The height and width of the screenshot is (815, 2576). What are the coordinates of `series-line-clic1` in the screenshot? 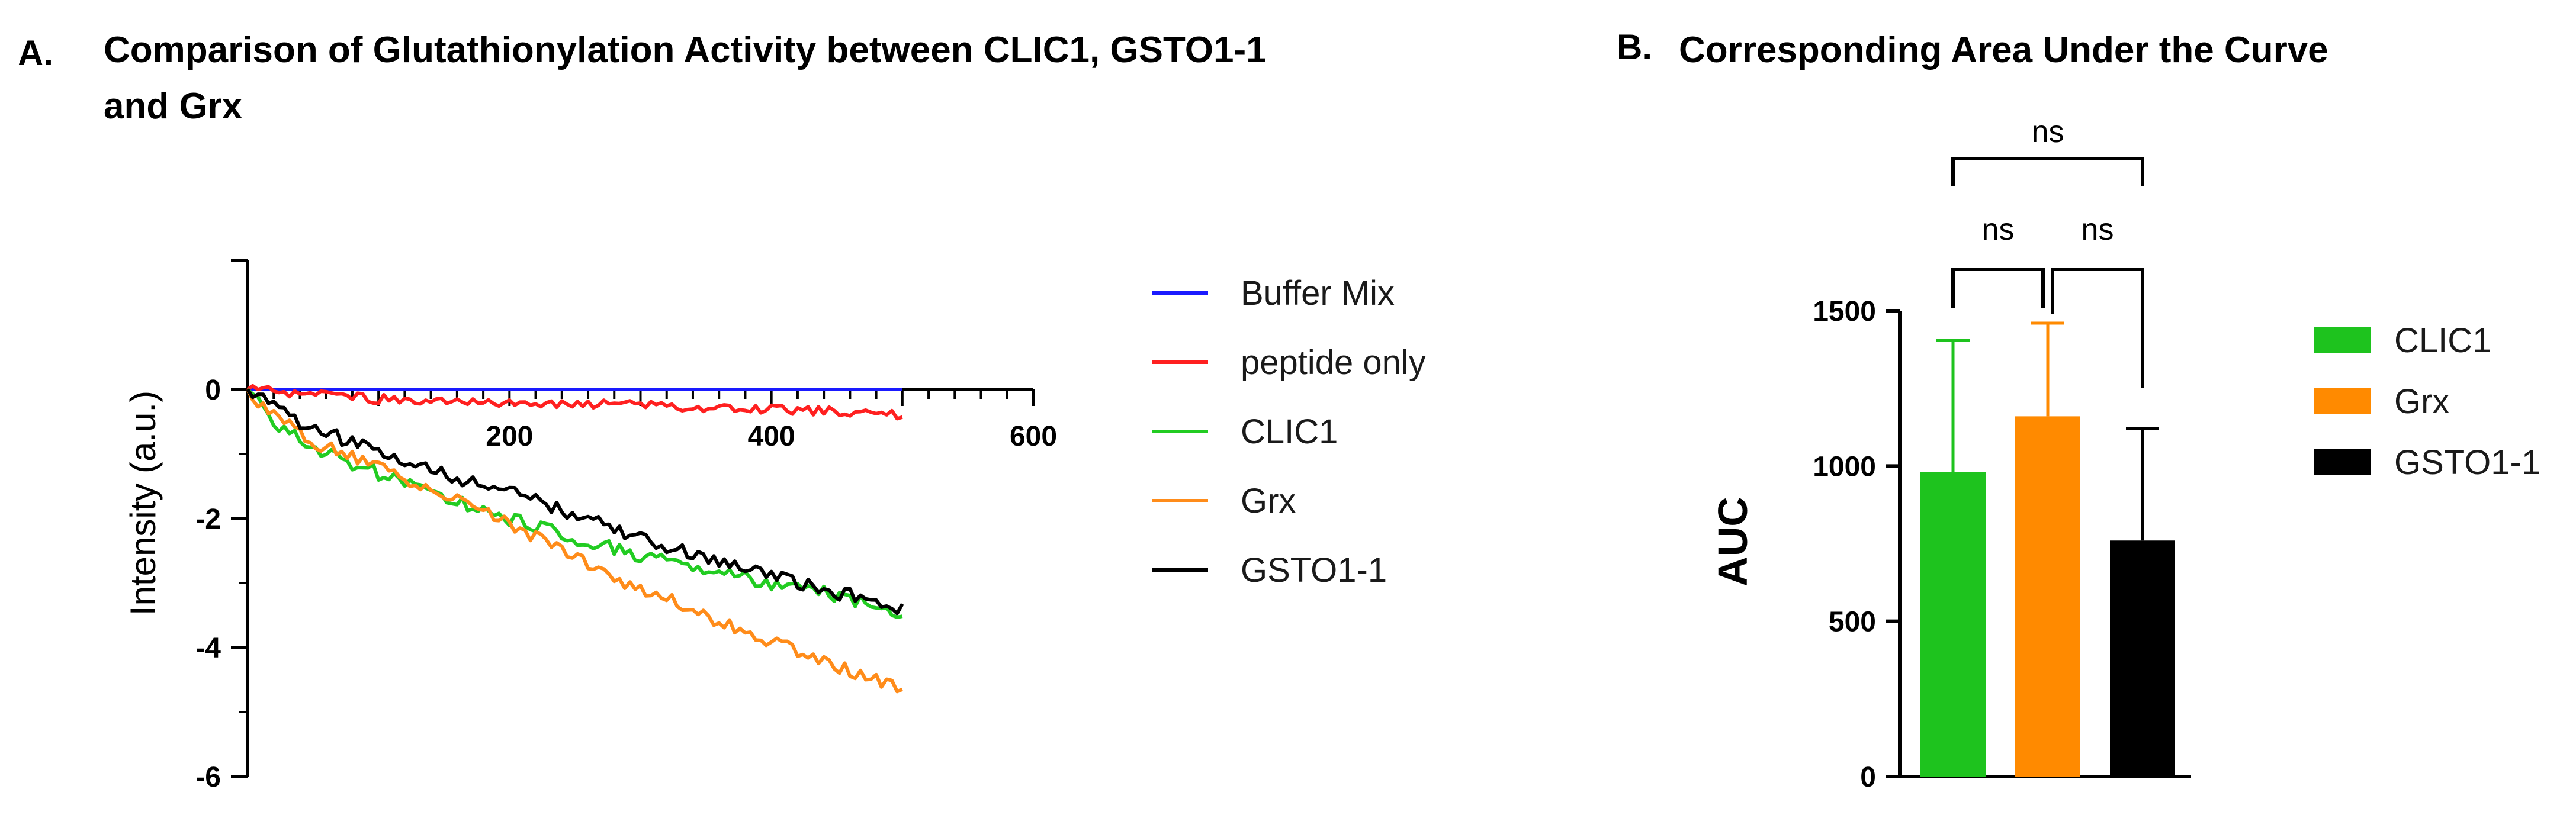 It's located at (574, 503).